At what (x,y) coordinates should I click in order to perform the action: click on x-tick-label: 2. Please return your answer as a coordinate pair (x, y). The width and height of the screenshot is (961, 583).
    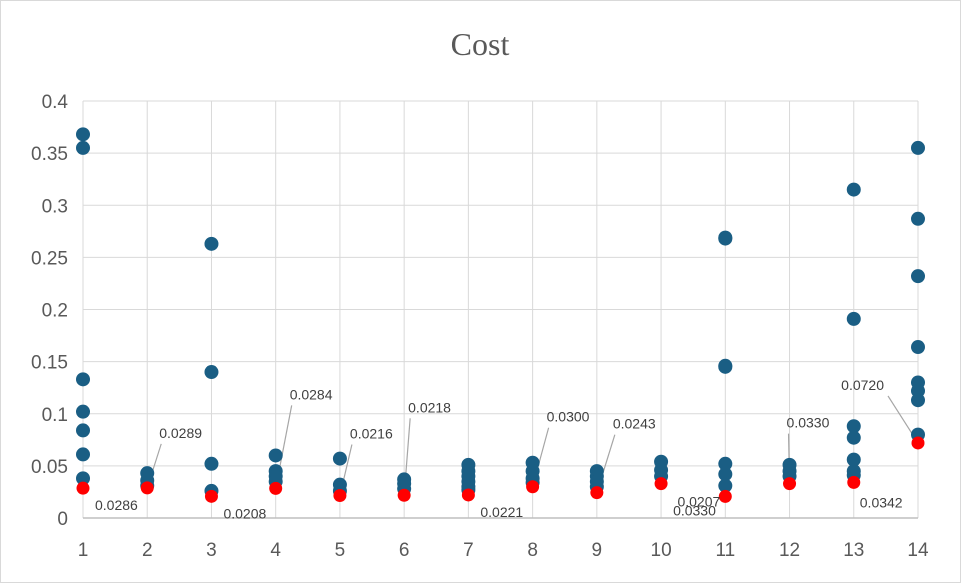
    Looking at the image, I should click on (147, 550).